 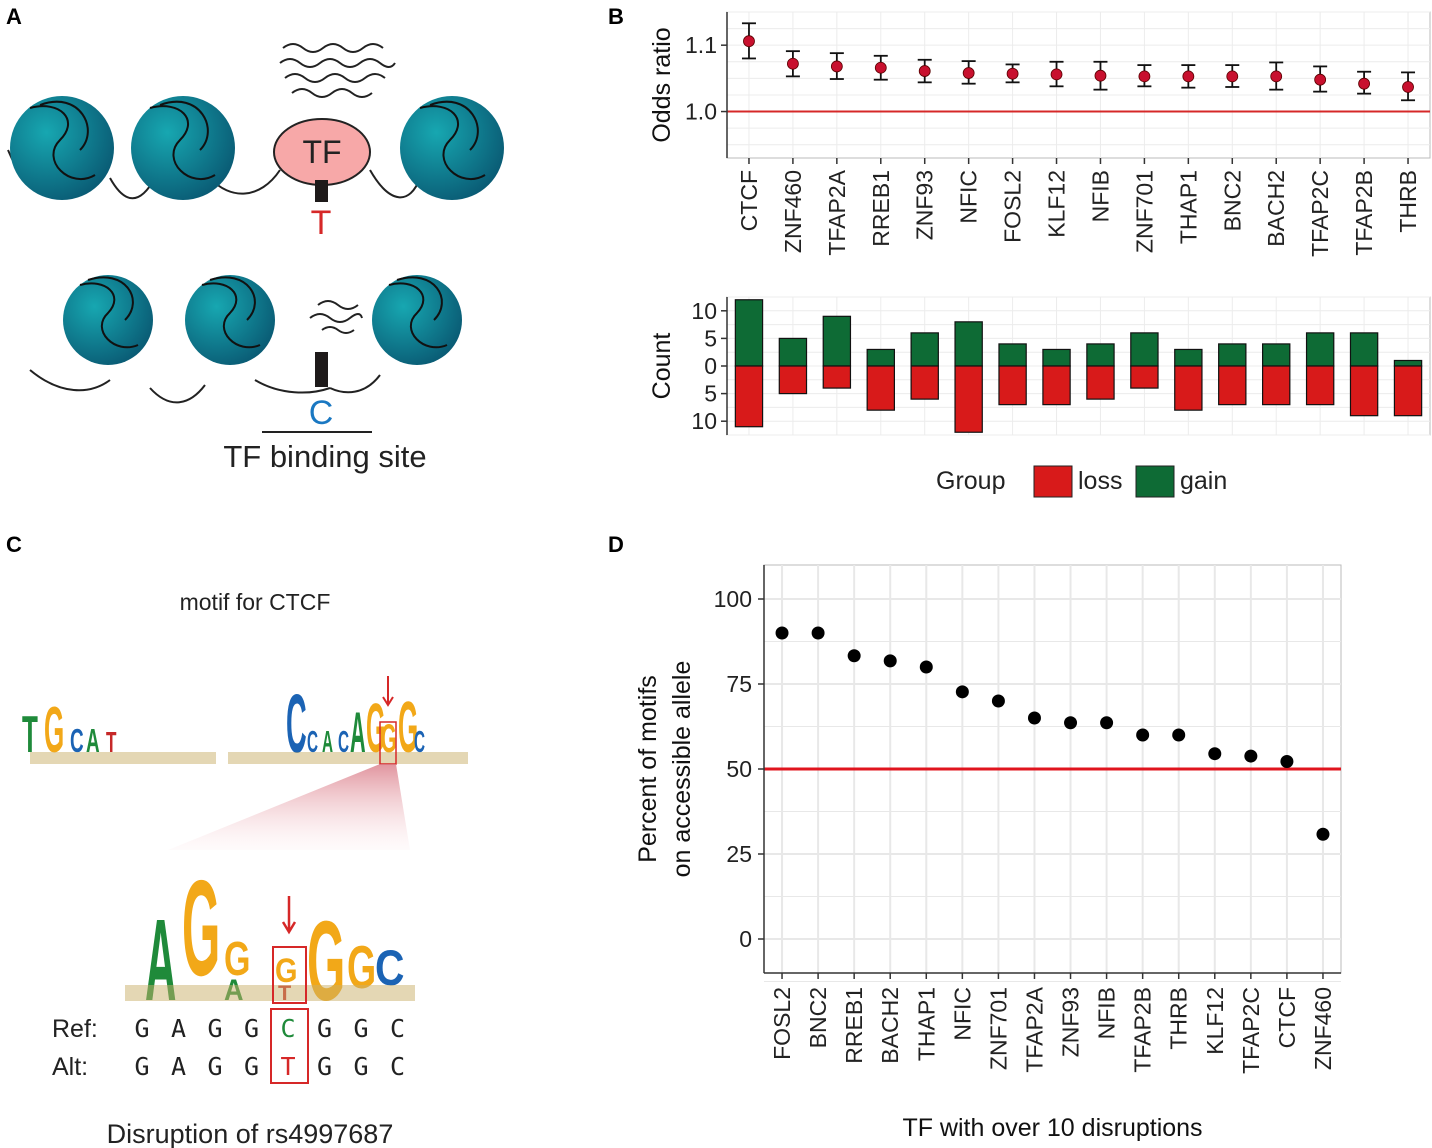 I want to click on tf-protein: TF, so click(x=322, y=152).